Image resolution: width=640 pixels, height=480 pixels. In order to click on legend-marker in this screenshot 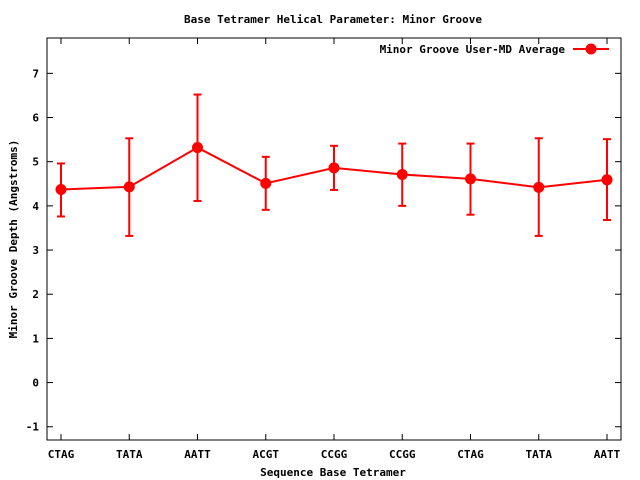, I will do `click(591, 49)`.